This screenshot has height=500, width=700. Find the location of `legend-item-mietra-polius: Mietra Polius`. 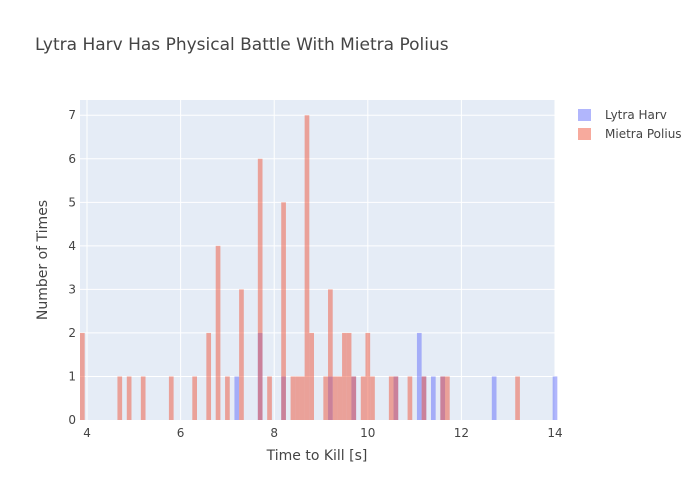

legend-item-mietra-polius: Mietra Polius is located at coordinates (630, 134).